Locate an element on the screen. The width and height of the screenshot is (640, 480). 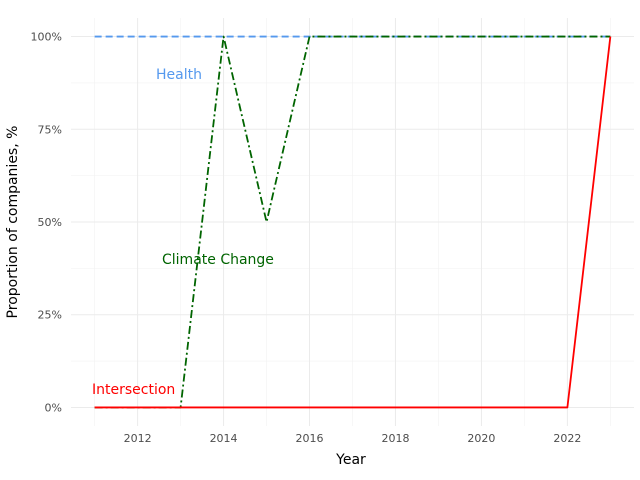
y-tick-label: 0% is located at coordinates (53, 407).